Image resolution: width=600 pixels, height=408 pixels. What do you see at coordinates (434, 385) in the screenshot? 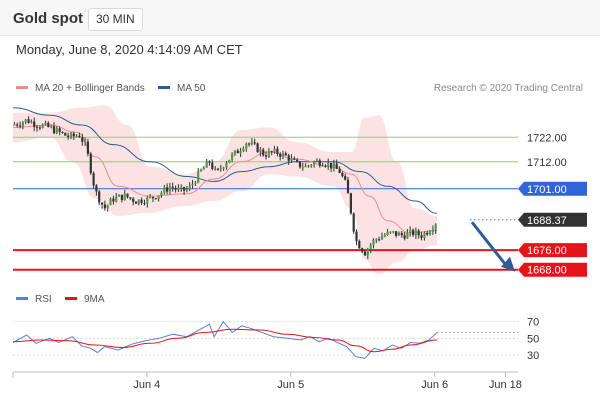
I see `x-tick-label: Jun 6` at bounding box center [434, 385].